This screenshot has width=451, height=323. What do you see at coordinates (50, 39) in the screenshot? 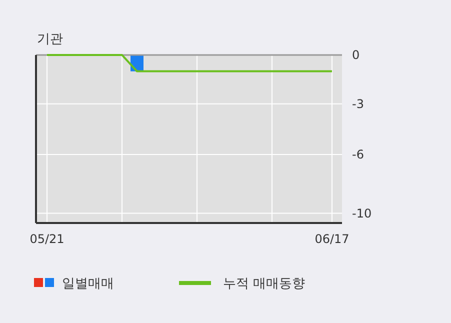
I see `chart-title: 기관` at bounding box center [50, 39].